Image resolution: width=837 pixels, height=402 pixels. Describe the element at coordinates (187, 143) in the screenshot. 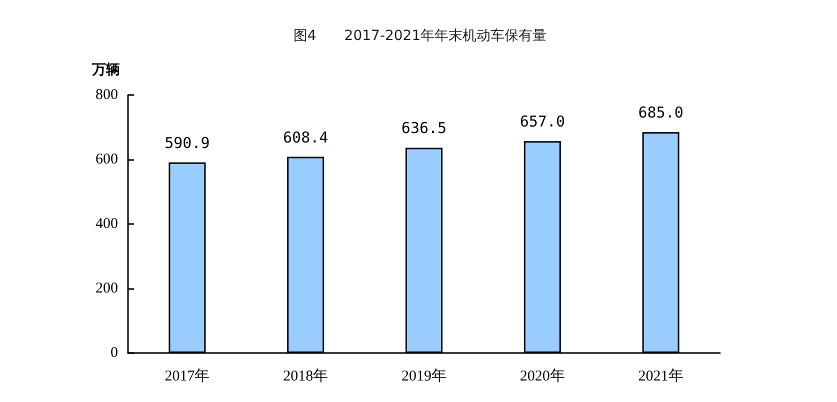

I see `data-label: 590.9` at that location.